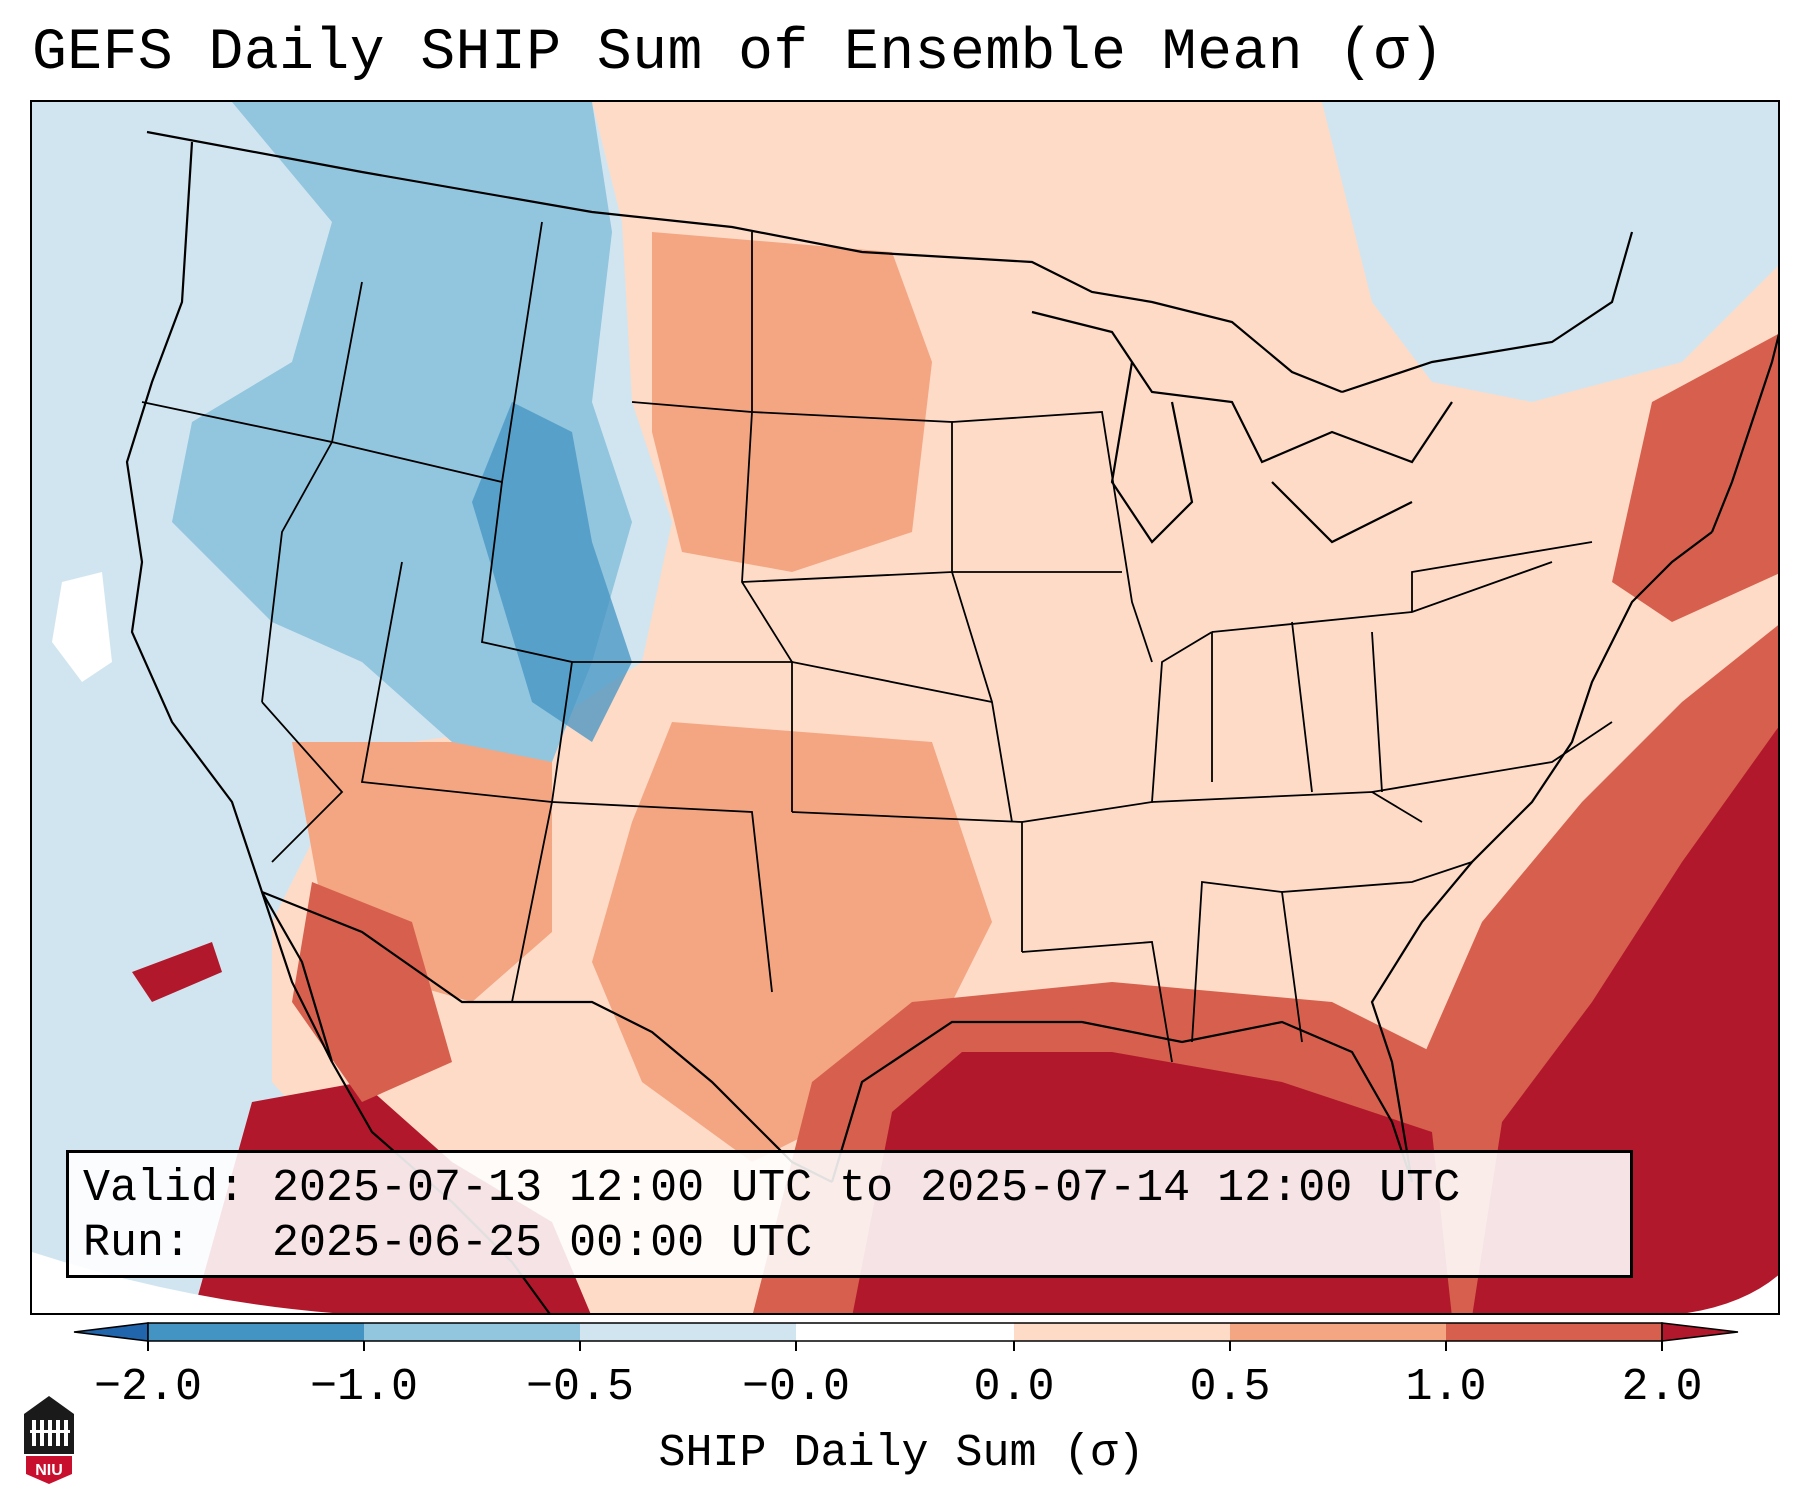 This screenshot has width=1803, height=1506. What do you see at coordinates (1744, 433) in the screenshot?
I see `new-england-coast` at bounding box center [1744, 433].